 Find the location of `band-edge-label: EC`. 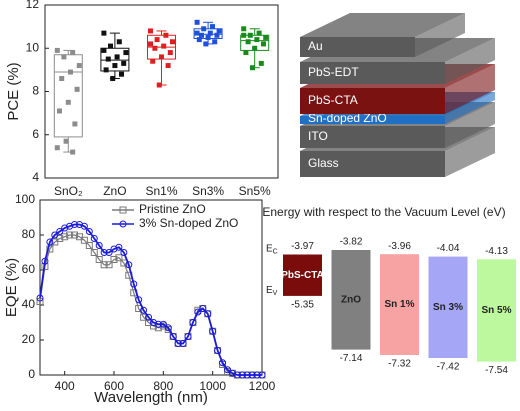

band-edge-label: EC is located at coordinates (272, 249).